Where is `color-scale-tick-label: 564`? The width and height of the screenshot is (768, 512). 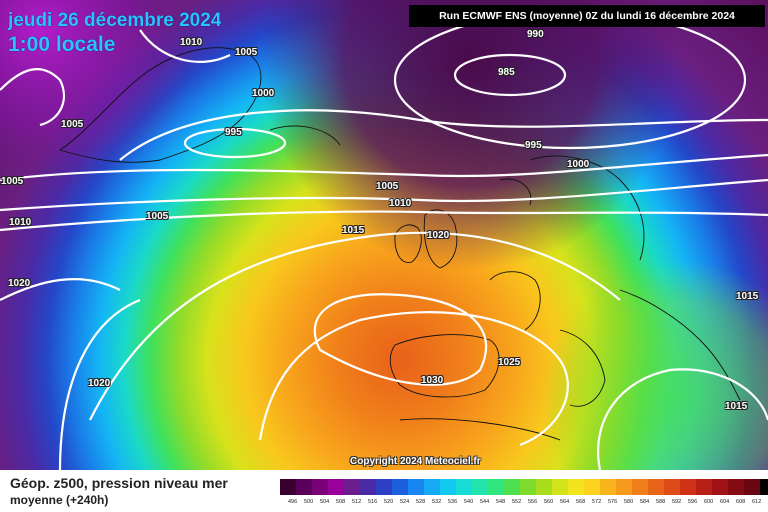
color-scale-tick-label: 564 is located at coordinates (565, 502).